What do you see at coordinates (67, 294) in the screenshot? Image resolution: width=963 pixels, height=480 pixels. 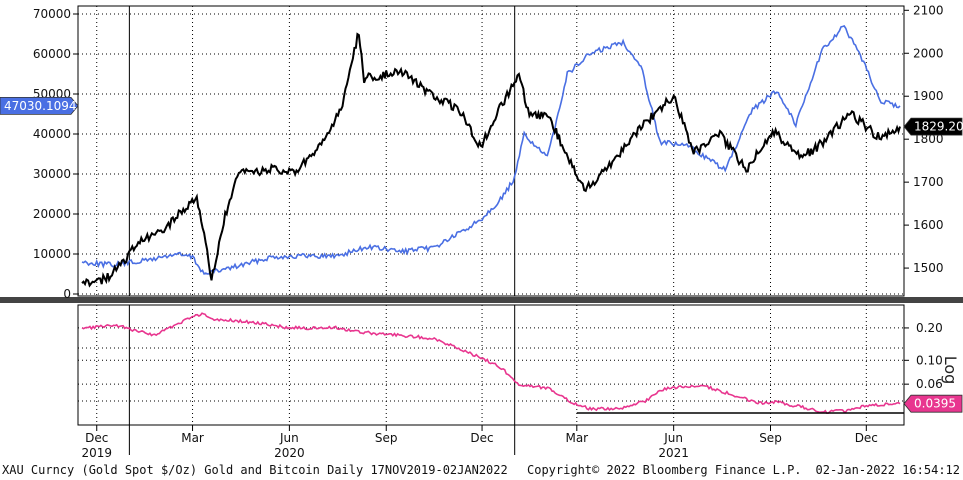 I see `y-left-label: 0` at bounding box center [67, 294].